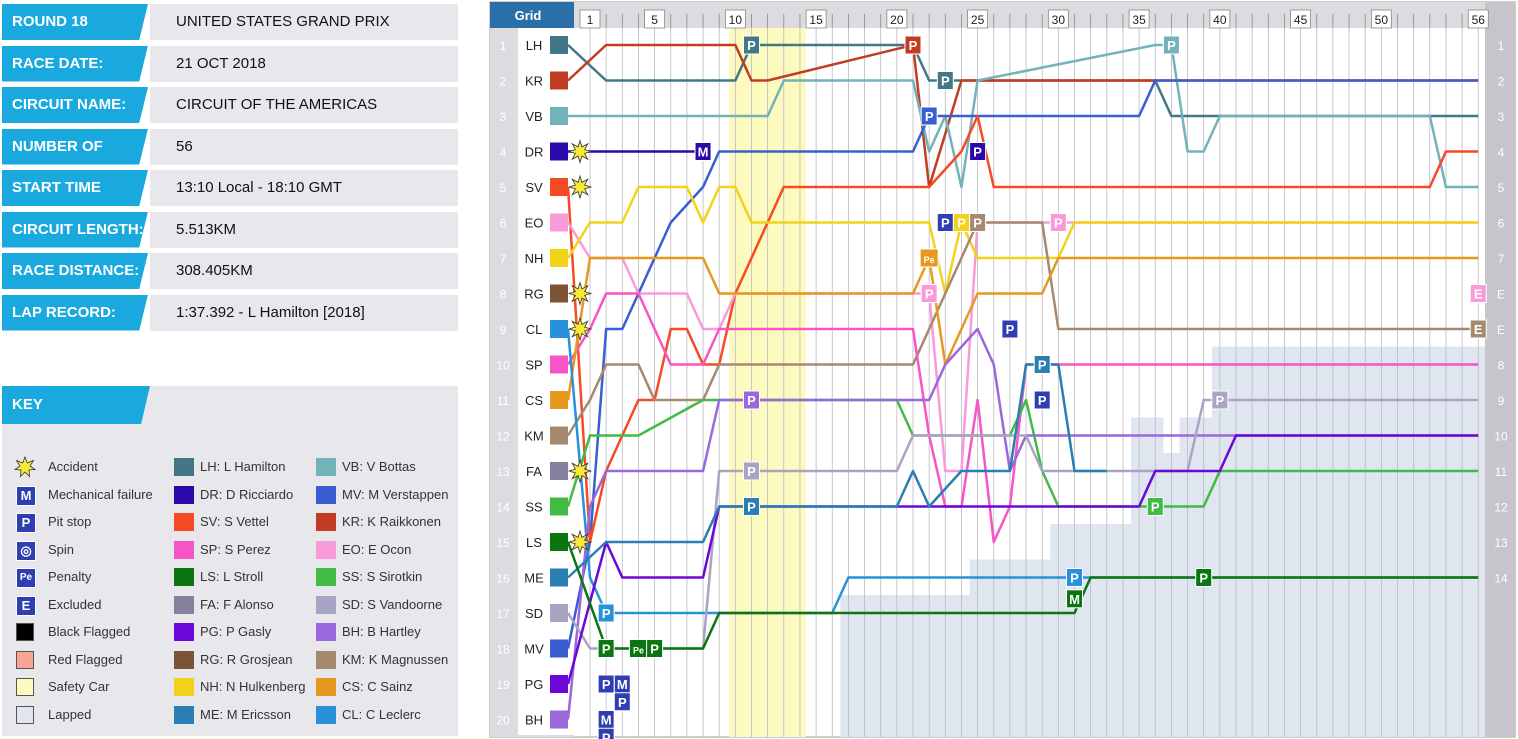  I want to click on info-row: CIRCUIT LENGTH: 5.513KM, so click(230, 229).